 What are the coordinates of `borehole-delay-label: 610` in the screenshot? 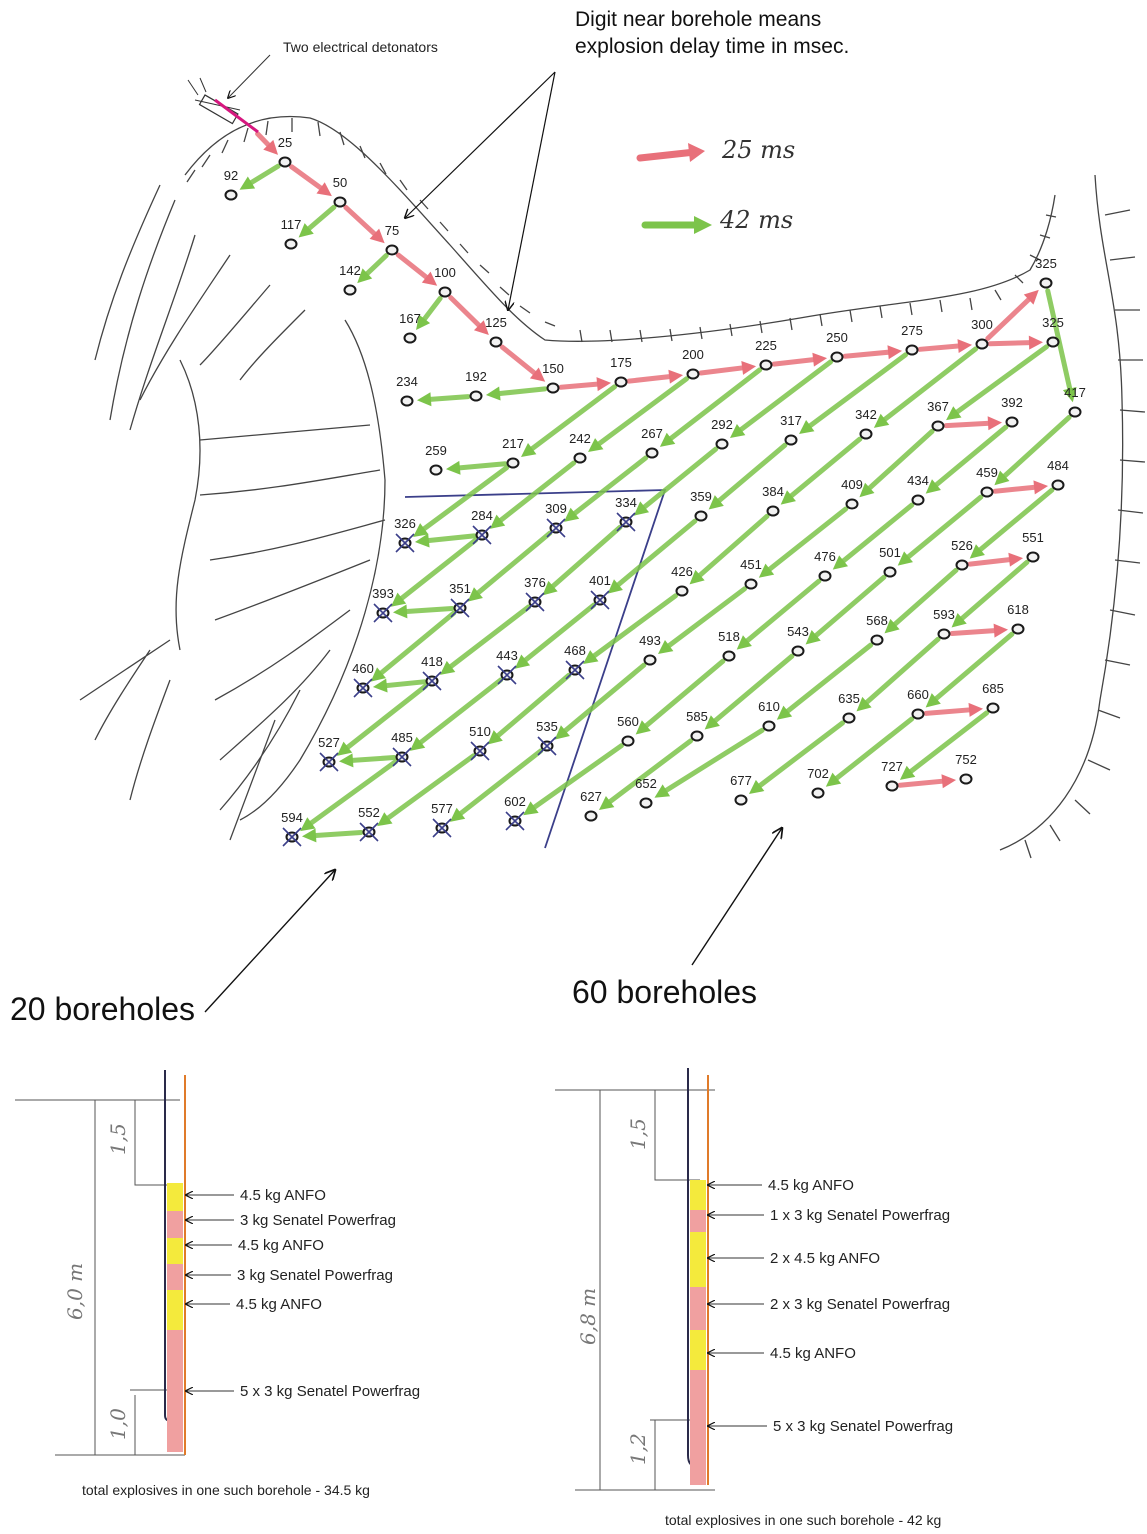 It's located at (769, 706).